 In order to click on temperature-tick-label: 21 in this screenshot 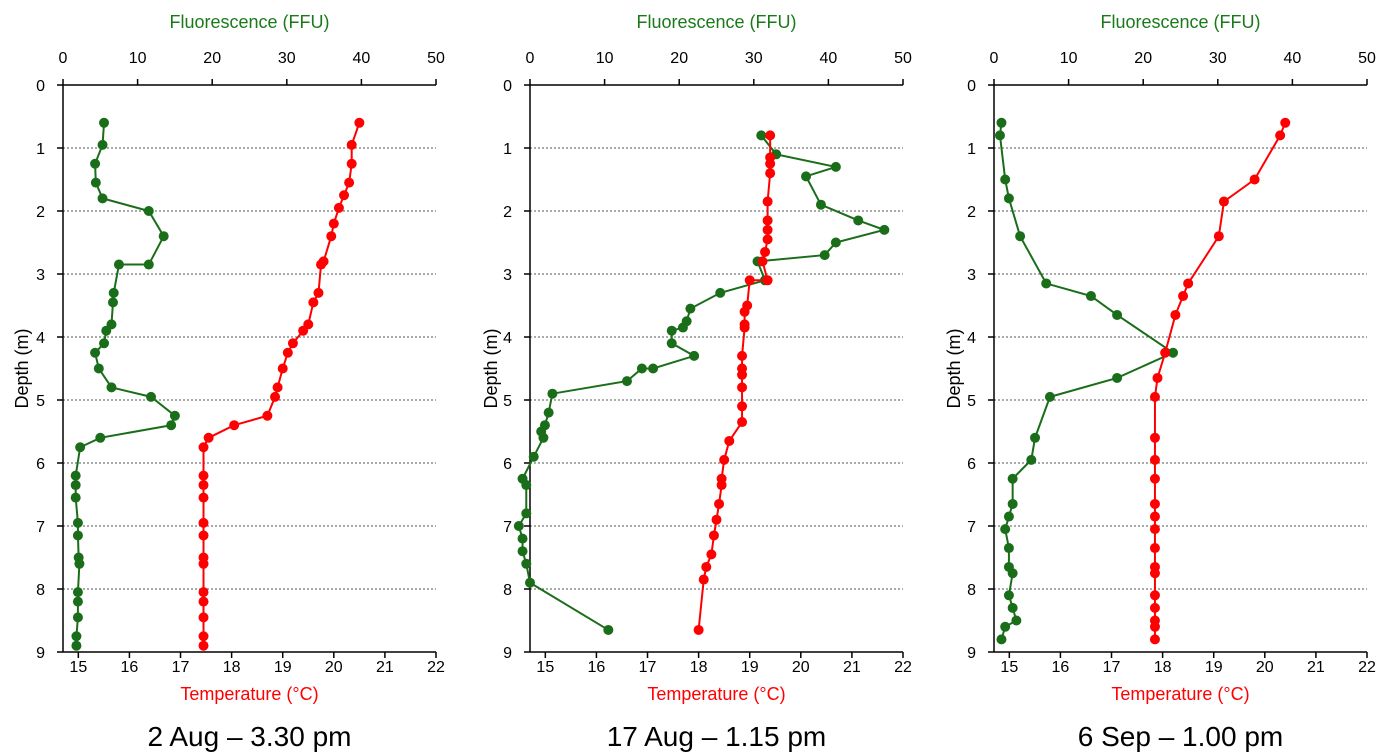, I will do `click(852, 667)`.